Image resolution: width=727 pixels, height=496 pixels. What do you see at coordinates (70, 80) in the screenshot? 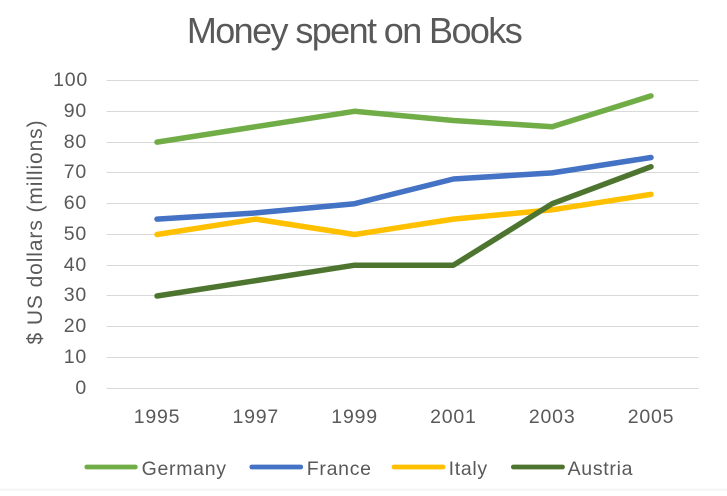
I see `svg-text: 100` at bounding box center [70, 80].